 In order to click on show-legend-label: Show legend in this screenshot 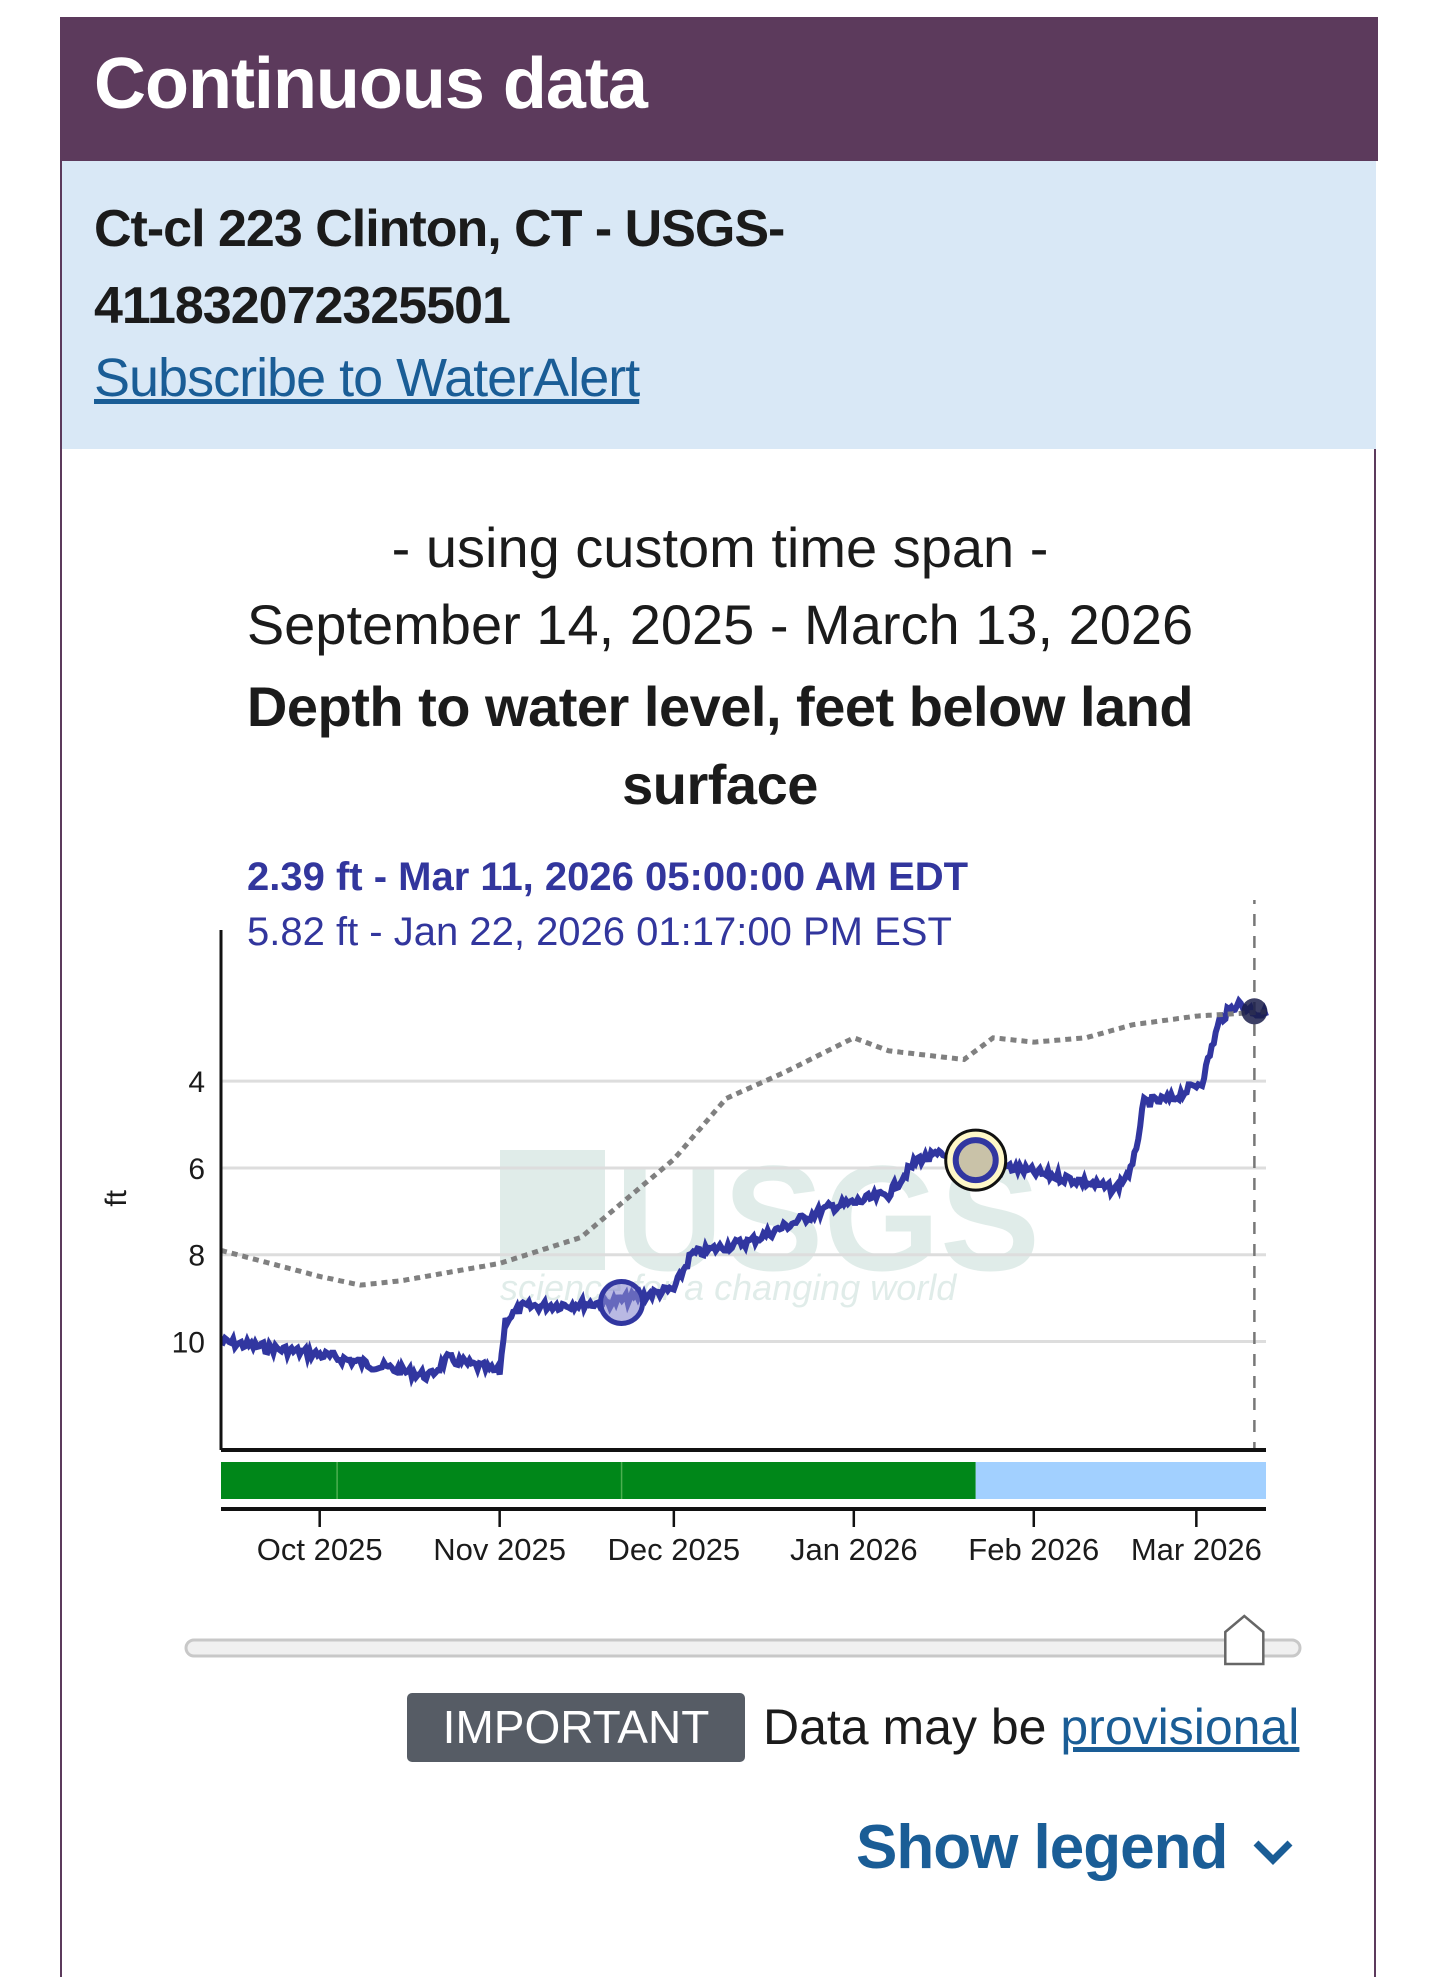, I will do `click(1042, 1847)`.